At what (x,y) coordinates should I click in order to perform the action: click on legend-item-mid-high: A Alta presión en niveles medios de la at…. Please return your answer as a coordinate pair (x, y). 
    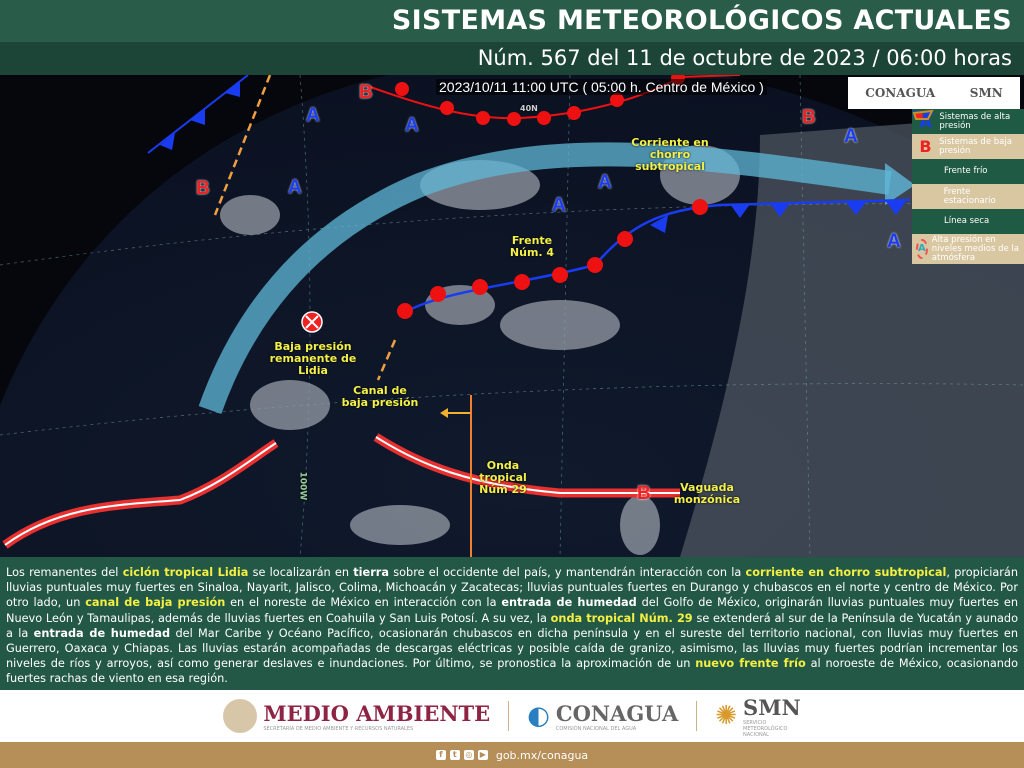
    Looking at the image, I should click on (968, 249).